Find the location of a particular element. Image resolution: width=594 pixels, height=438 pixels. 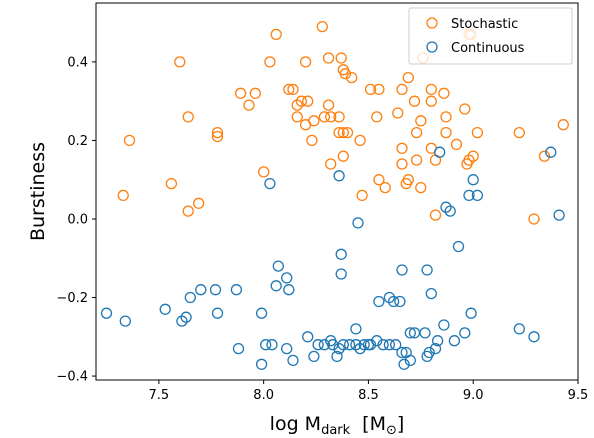

x-tick-label: 7.5 is located at coordinates (159, 395).